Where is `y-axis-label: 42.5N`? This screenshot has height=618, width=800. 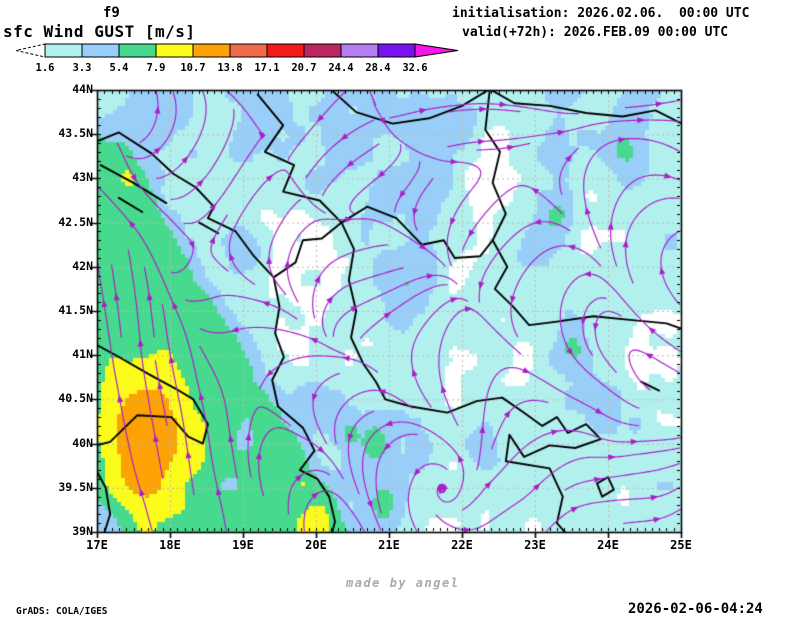 y-axis-label: 42.5N is located at coordinates (75, 221).